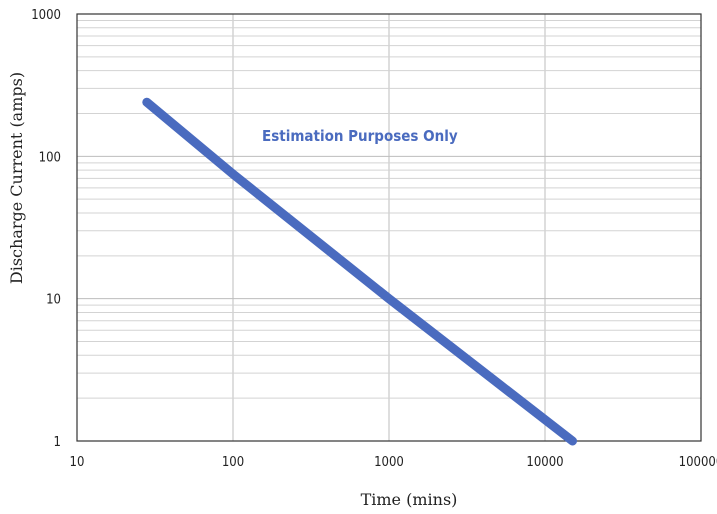 Image resolution: width=717 pixels, height=514 pixels. I want to click on annotation-text: Estimation Purposes Only, so click(360, 136).